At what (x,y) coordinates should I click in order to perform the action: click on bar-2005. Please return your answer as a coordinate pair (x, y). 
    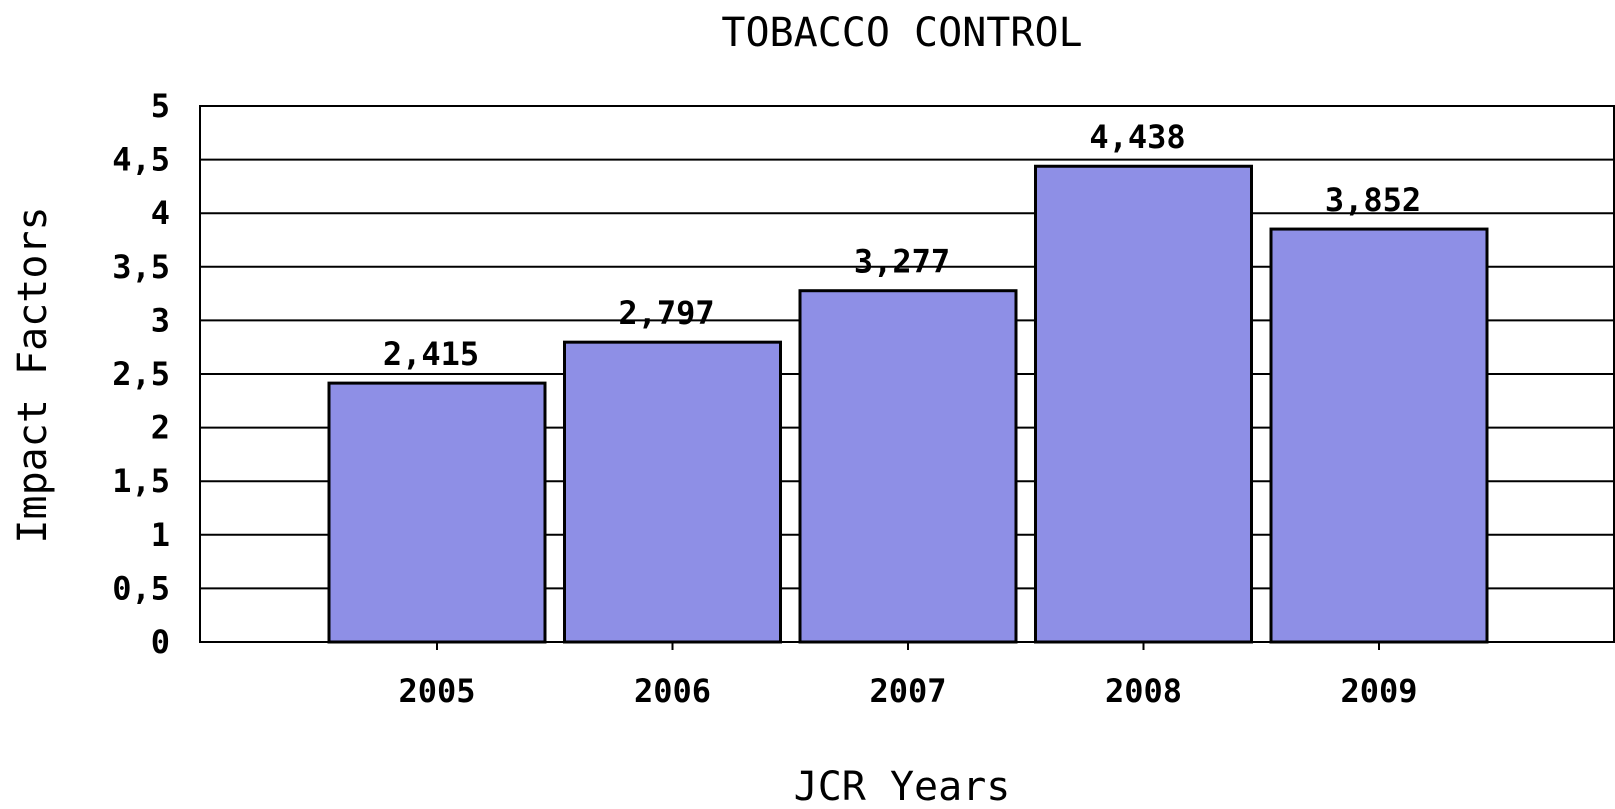
    Looking at the image, I should click on (437, 512).